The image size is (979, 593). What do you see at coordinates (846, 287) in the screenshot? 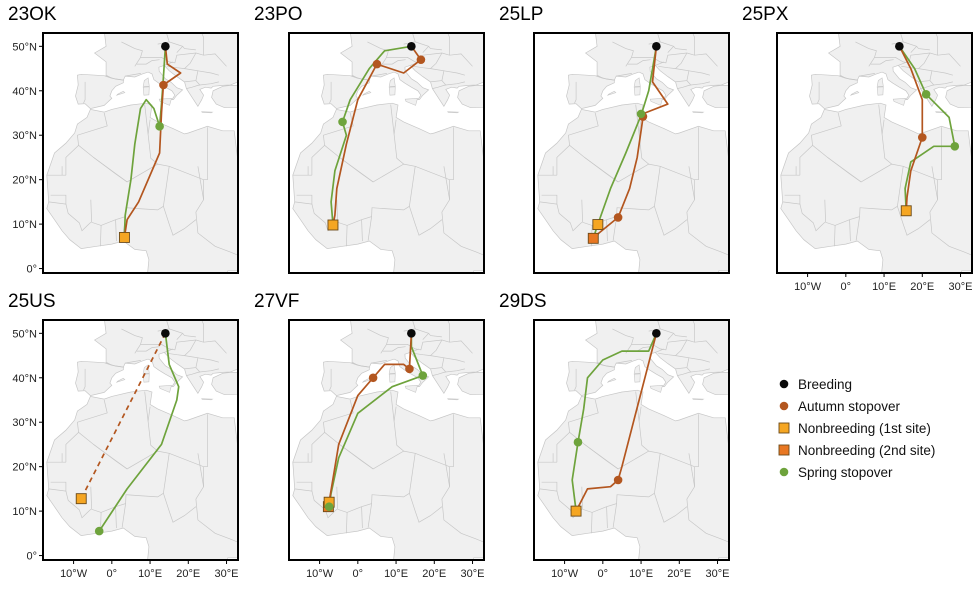
I see `x-tick-label: 0°` at bounding box center [846, 287].